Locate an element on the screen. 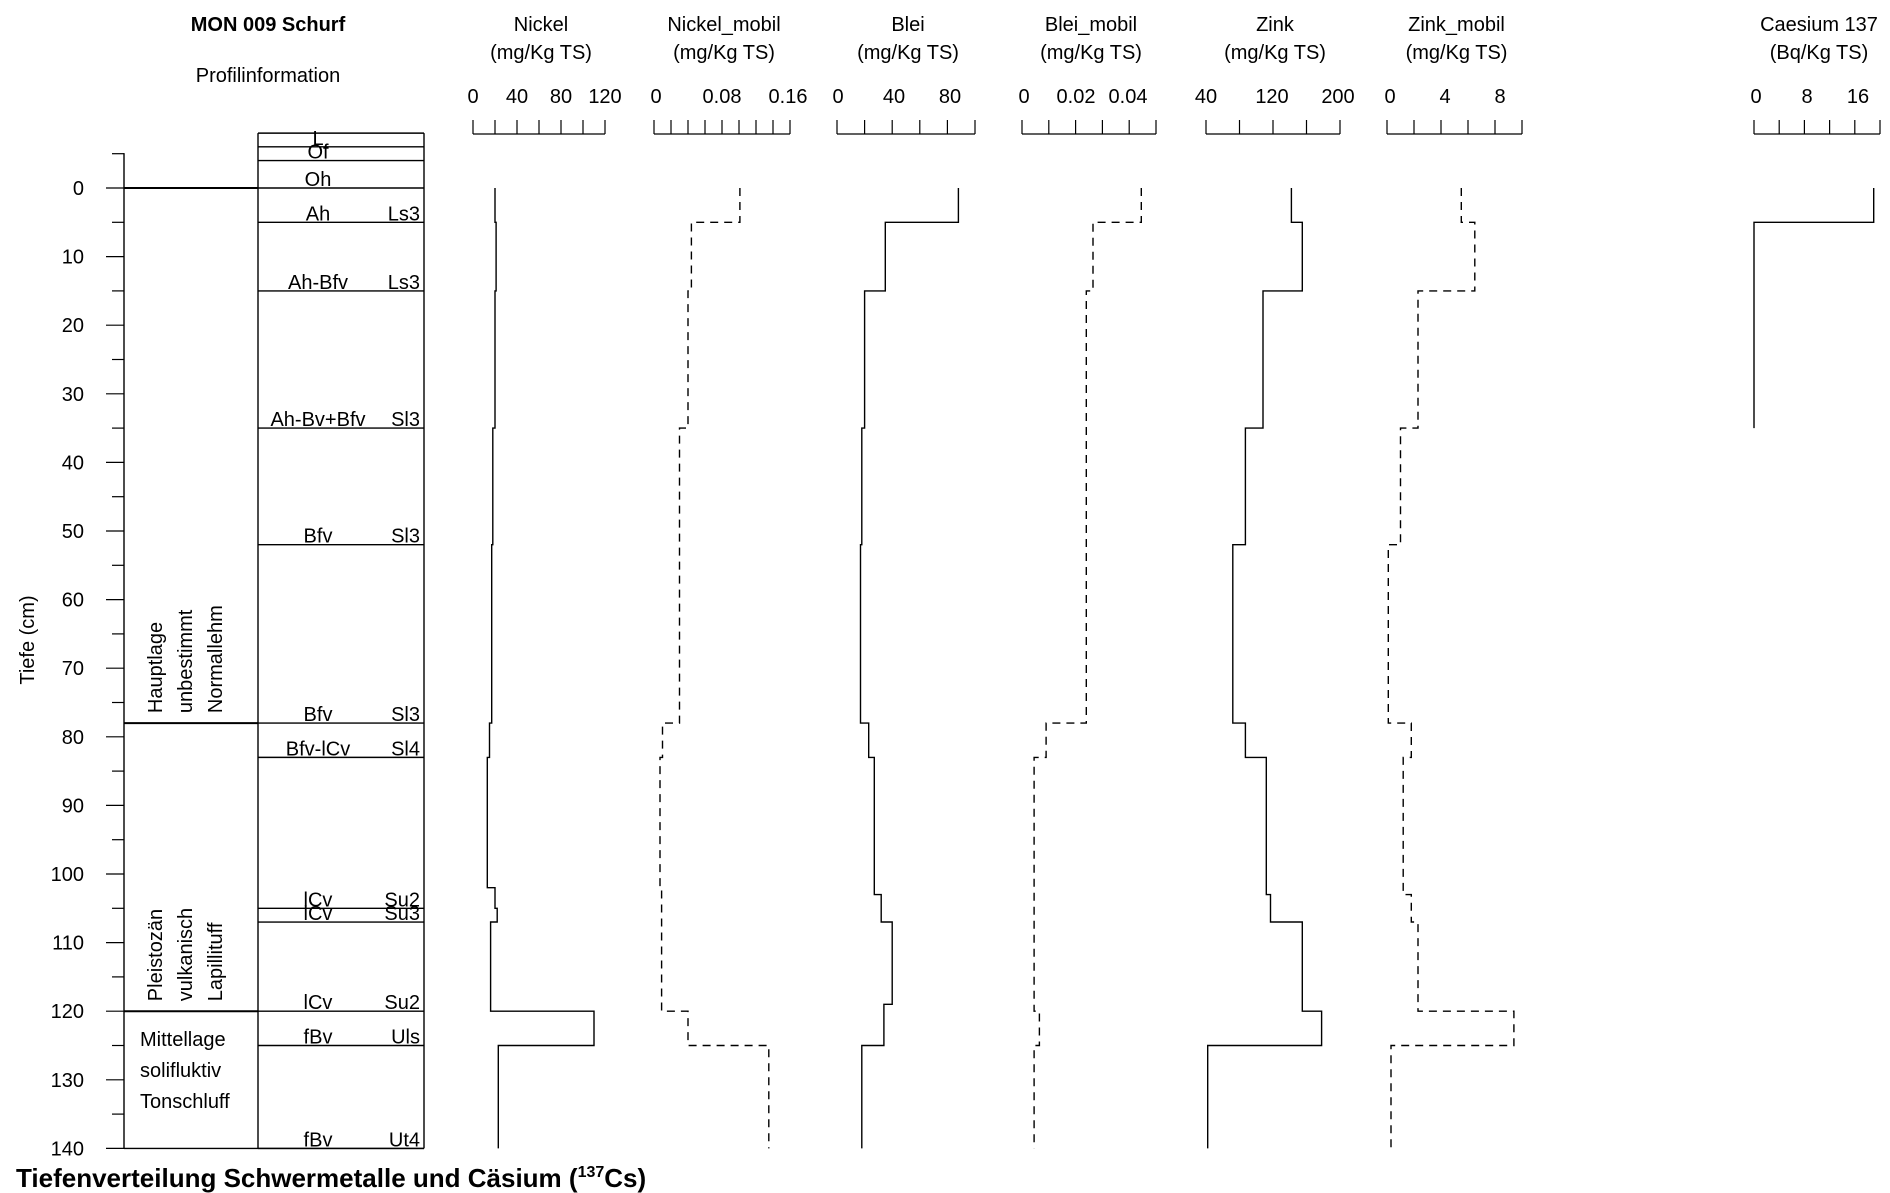  panel-title: Nickel_mobil is located at coordinates (723, 25).